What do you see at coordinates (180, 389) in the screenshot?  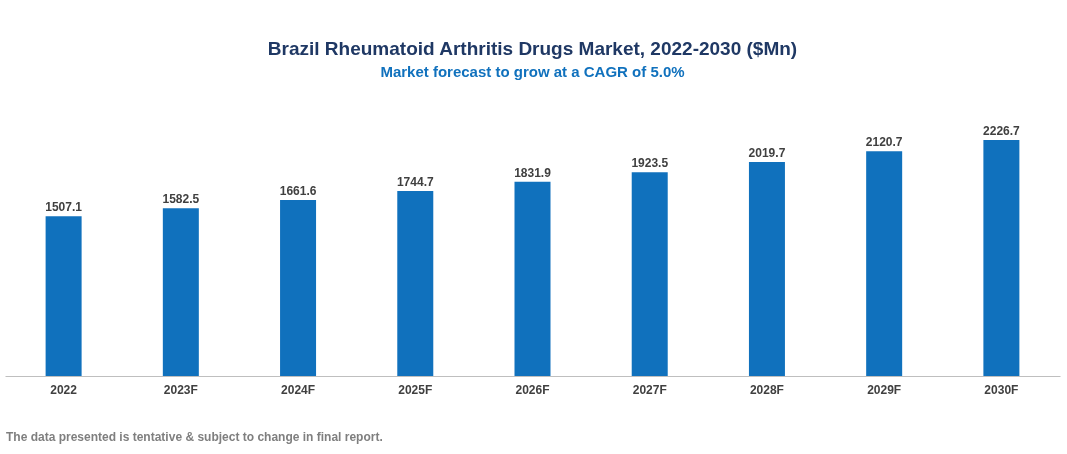 I see `x-tick-label: 2023F` at bounding box center [180, 389].